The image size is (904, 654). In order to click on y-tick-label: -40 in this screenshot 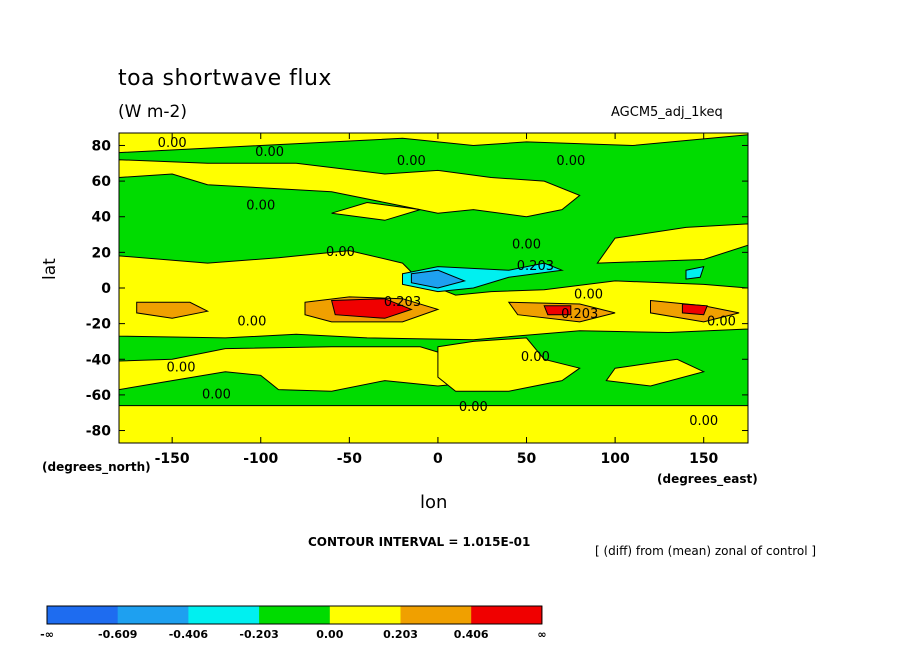, I will do `click(99, 360)`.